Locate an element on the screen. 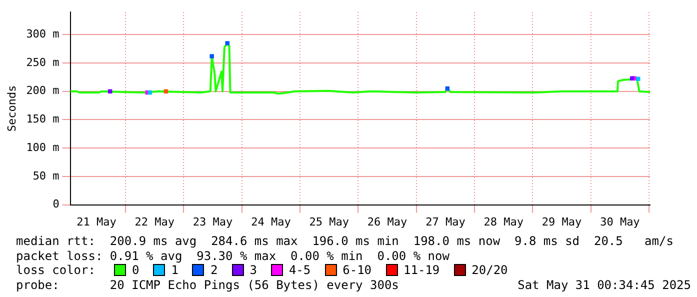 The height and width of the screenshot is (297, 697). x-tick-label: 21 May is located at coordinates (96, 221).